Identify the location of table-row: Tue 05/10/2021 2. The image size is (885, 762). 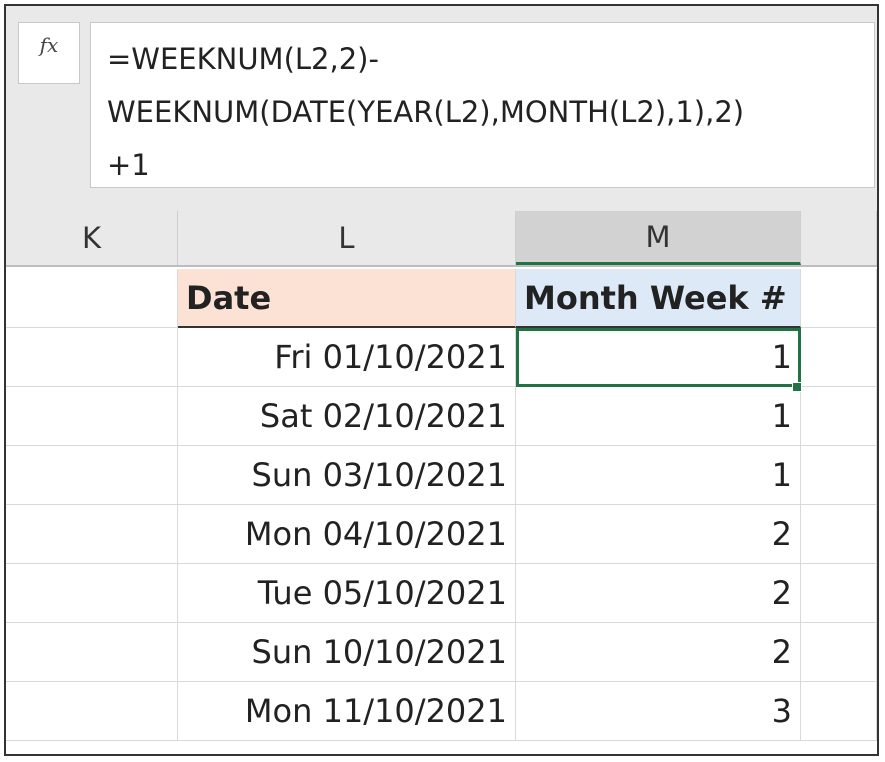
(441, 593).